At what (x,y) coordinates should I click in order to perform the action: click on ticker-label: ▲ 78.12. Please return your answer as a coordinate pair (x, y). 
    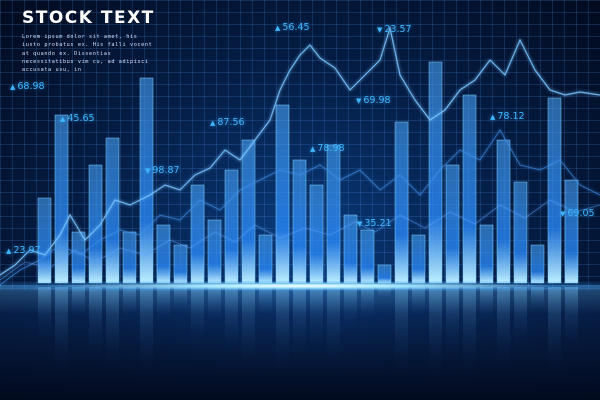
    Looking at the image, I should click on (507, 116).